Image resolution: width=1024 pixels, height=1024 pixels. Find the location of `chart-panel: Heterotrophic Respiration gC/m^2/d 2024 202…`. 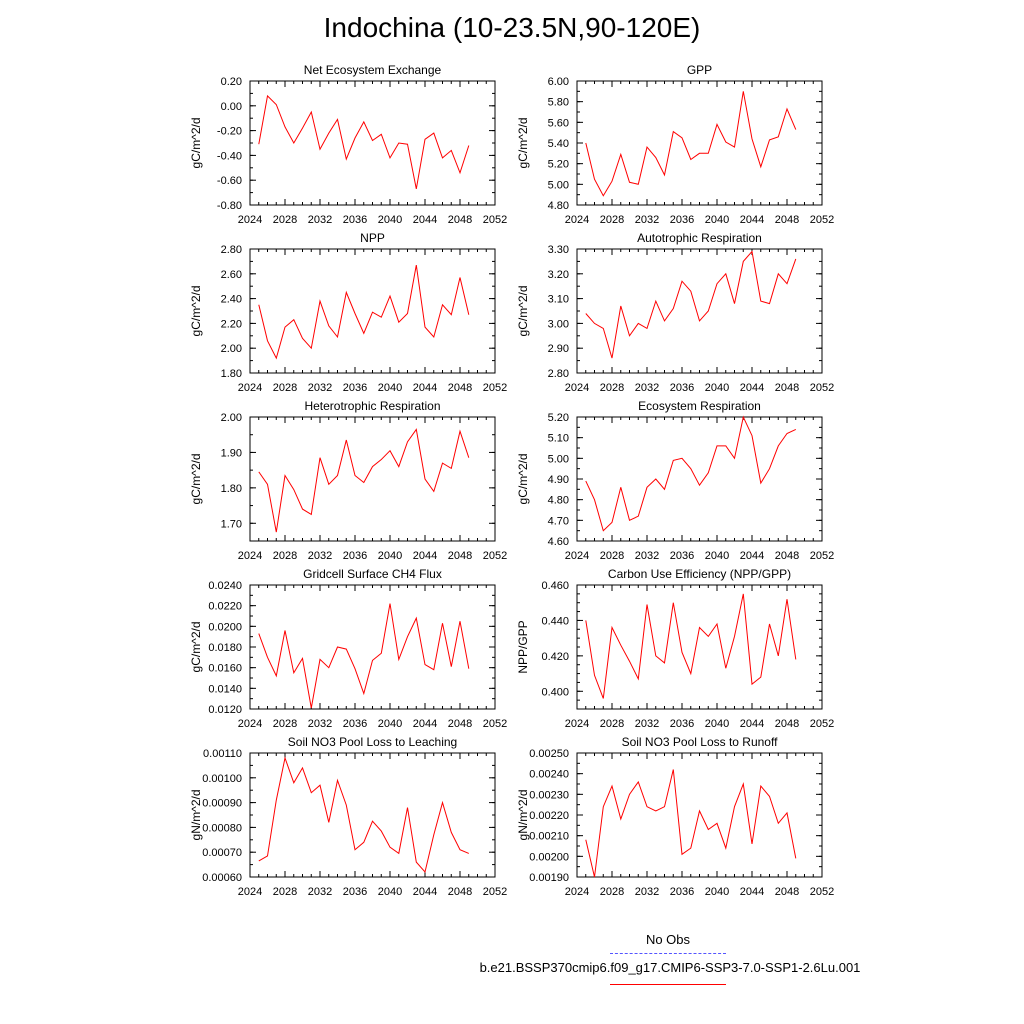

chart-panel: Heterotrophic Respiration gC/m^2/d 2024 202… is located at coordinates (348, 480).